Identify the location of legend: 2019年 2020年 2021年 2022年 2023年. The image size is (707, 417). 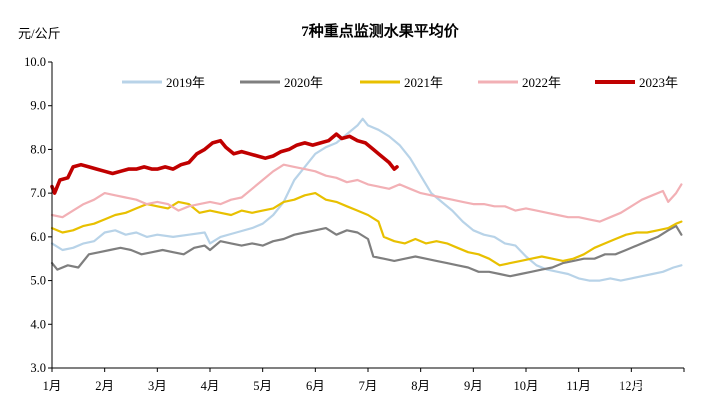
(400, 82).